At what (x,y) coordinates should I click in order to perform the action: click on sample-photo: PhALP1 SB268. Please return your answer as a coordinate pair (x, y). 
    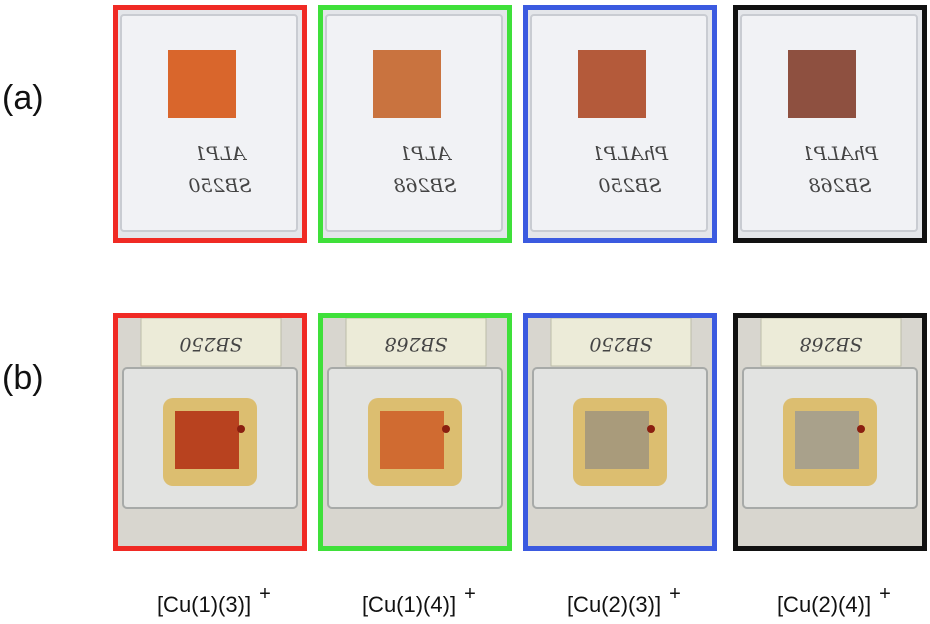
    Looking at the image, I should click on (830, 124).